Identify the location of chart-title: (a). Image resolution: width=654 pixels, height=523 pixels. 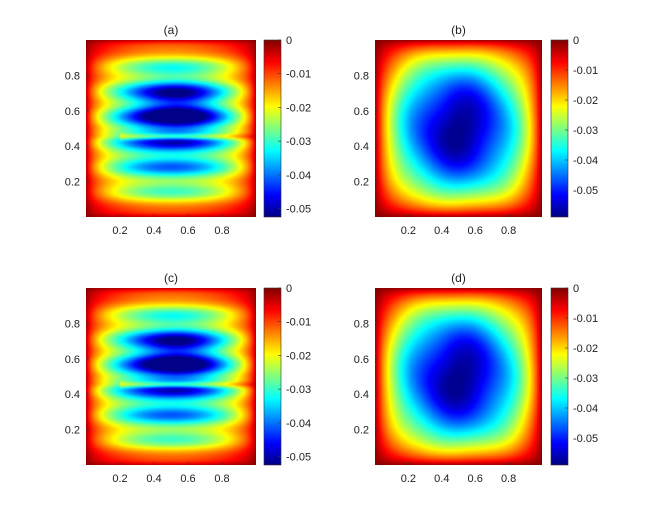
(171, 30).